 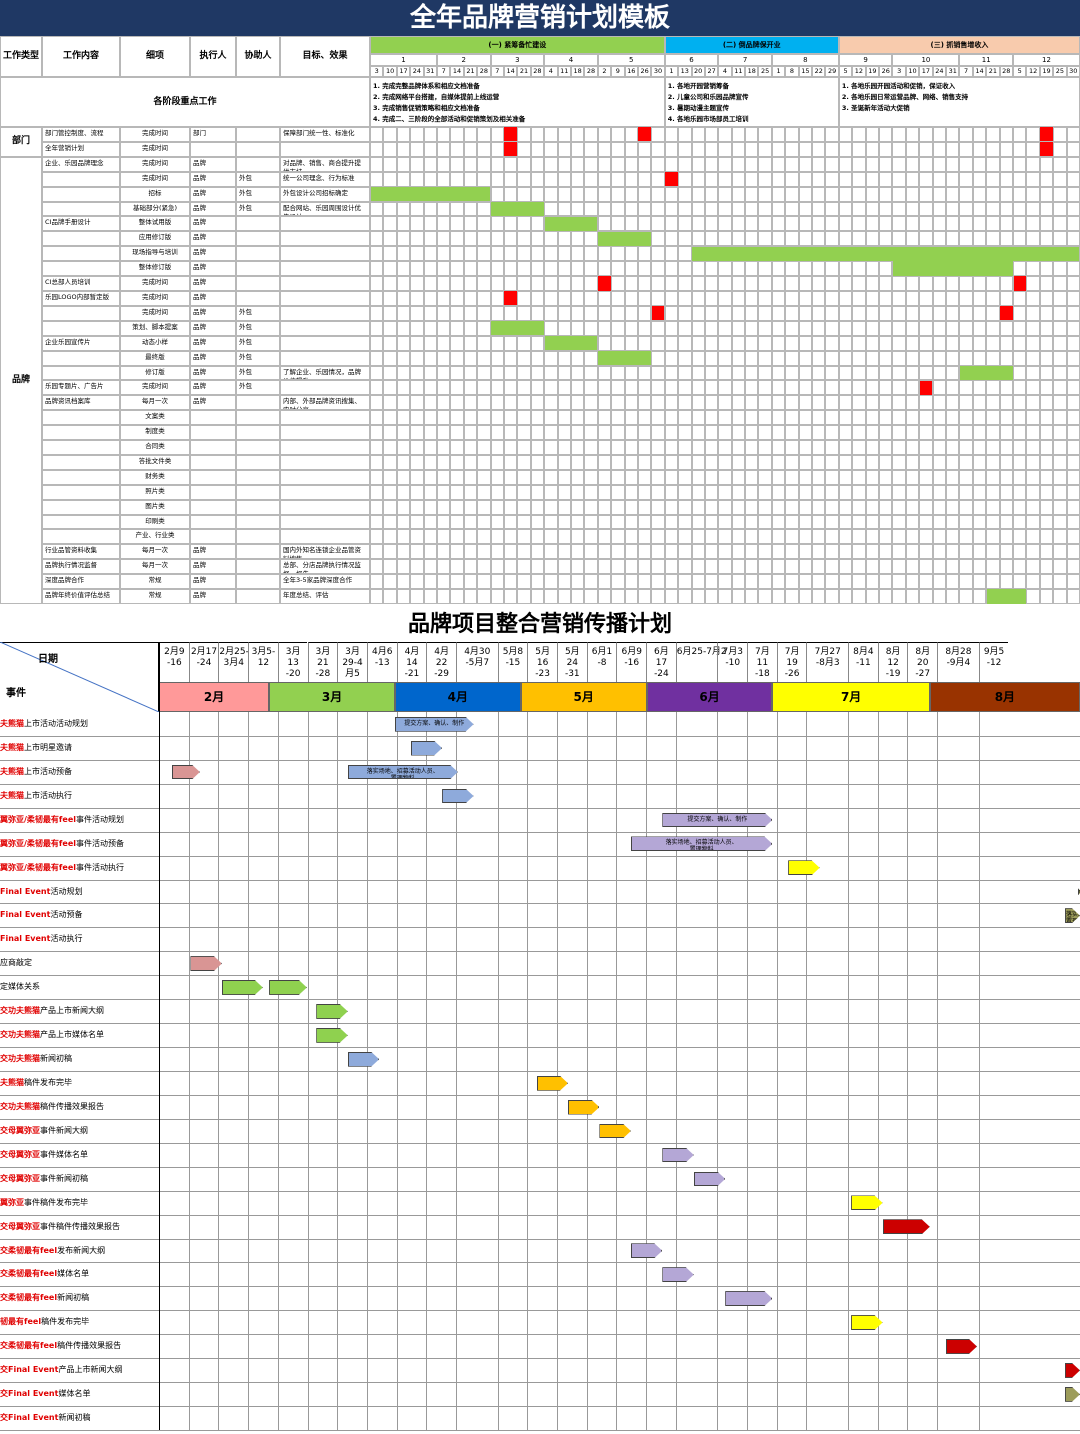 What do you see at coordinates (322, 662) in the screenshot?
I see `date-header: 3月 21 -28` at bounding box center [322, 662].